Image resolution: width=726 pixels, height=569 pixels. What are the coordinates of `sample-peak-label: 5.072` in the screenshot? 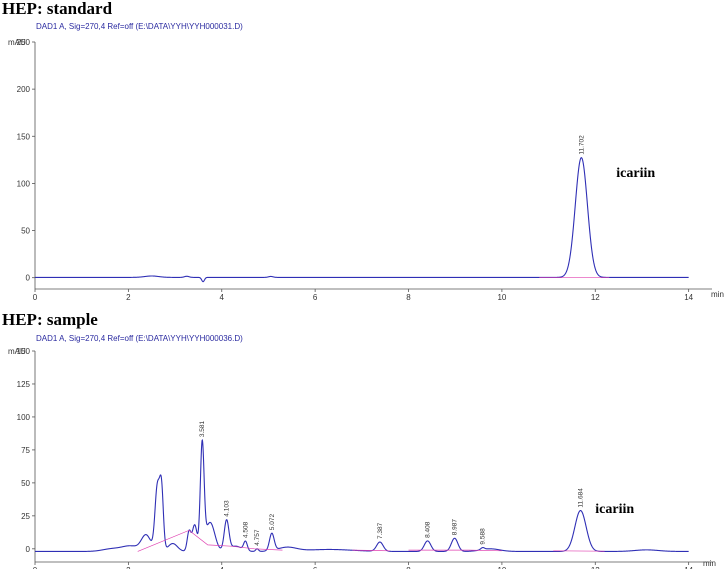 It's located at (272, 522).